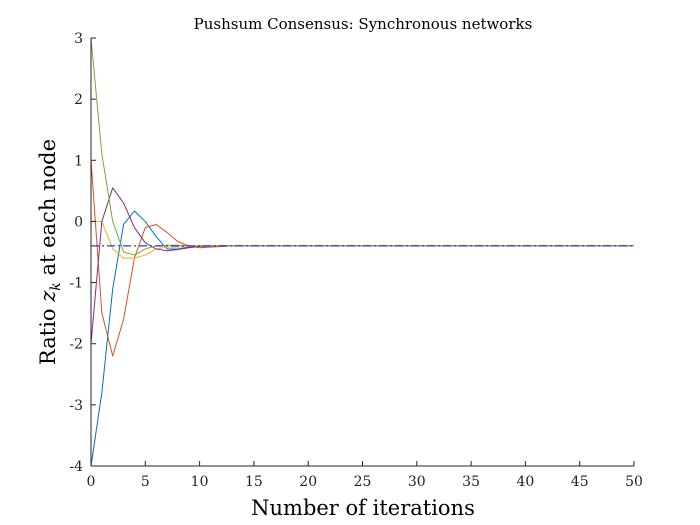 The image size is (700, 525). I want to click on x-tick-label: 10, so click(200, 482).